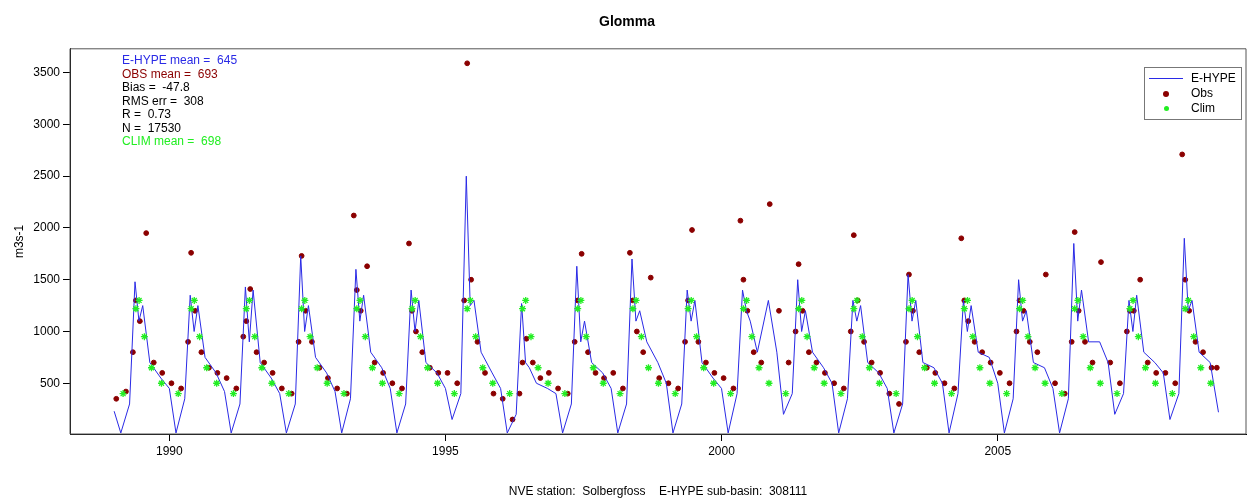  Describe the element at coordinates (1213, 77) in the screenshot. I see `legend-label: E-HYPE` at that location.